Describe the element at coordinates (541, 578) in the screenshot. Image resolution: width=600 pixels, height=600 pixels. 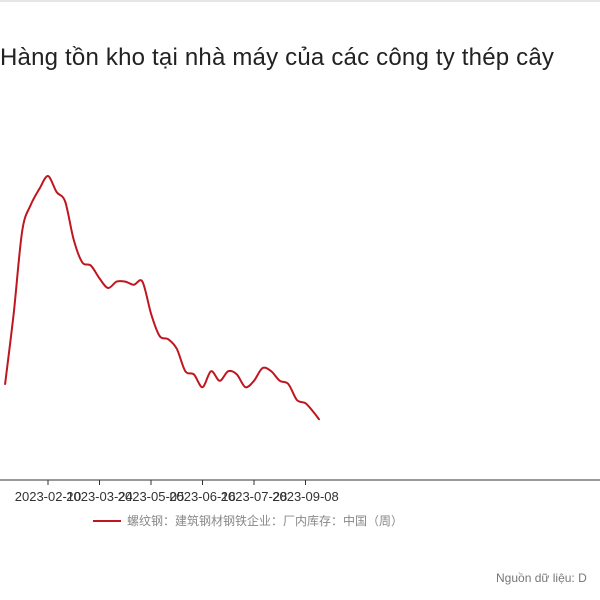
I see `source-note: Nguồn dữ liệu: D` at that location.